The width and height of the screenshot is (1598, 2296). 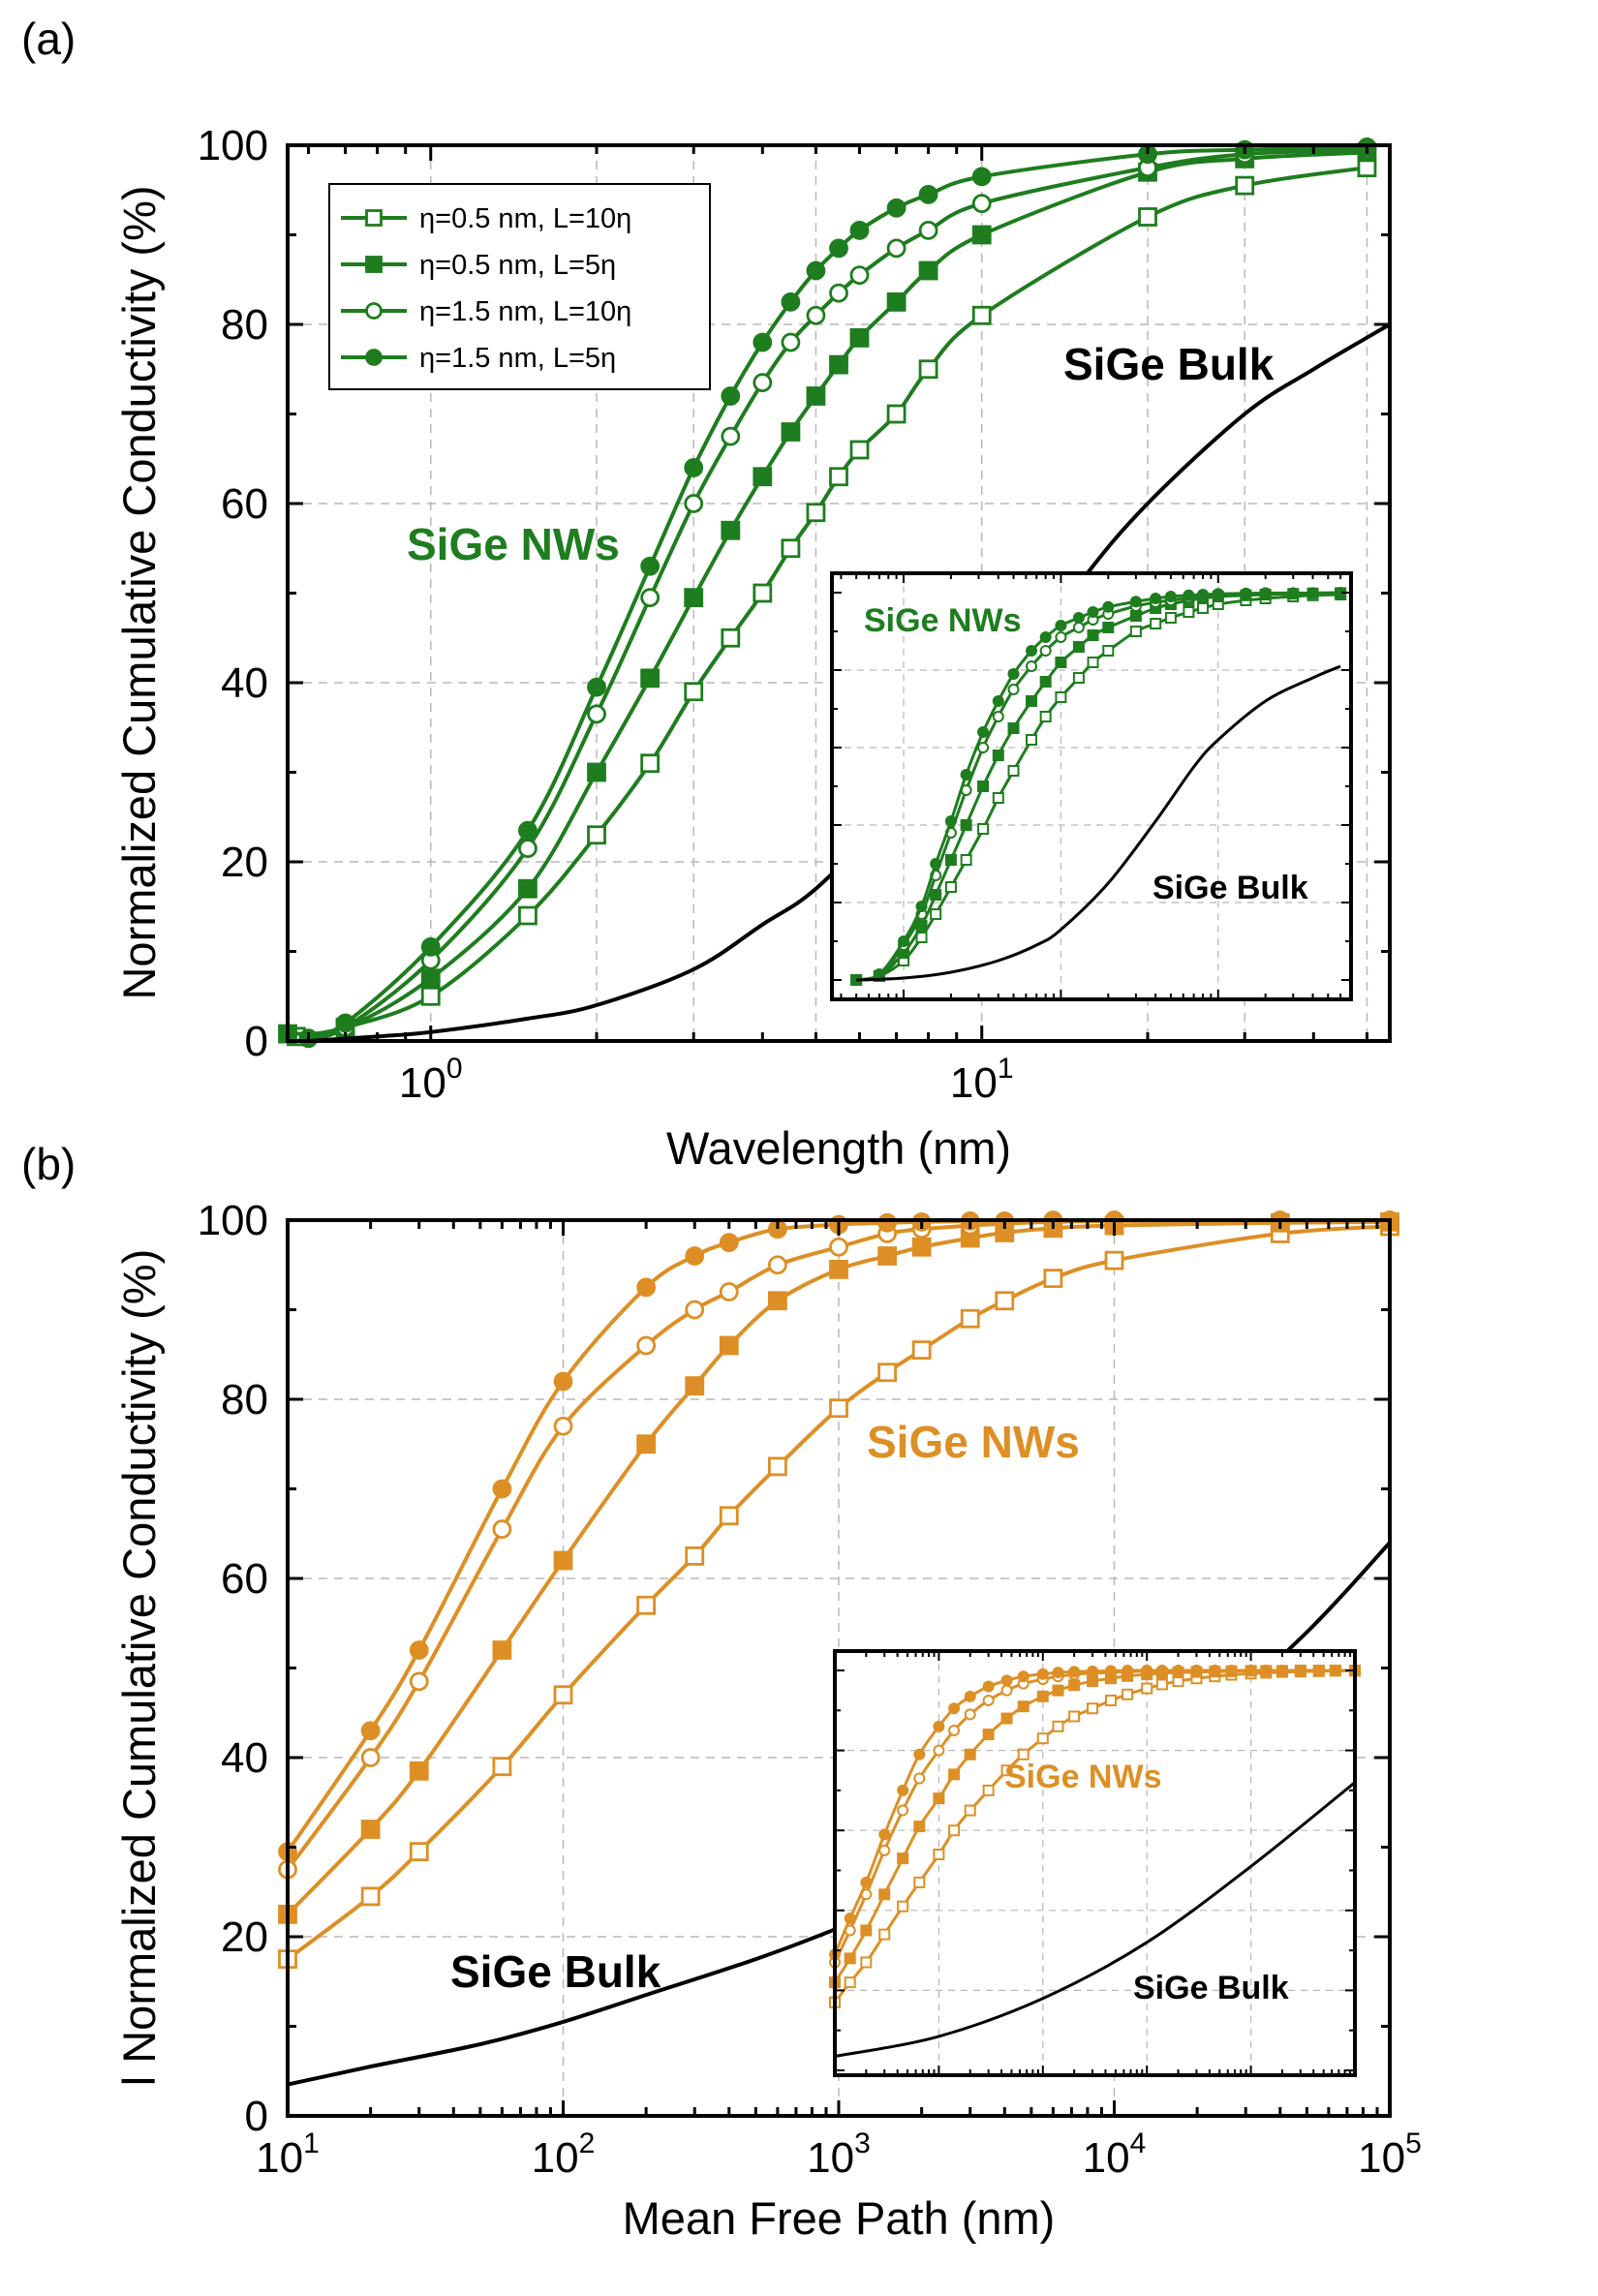 I want to click on x-tick-label: 10⁴, so click(x=1115, y=2155).